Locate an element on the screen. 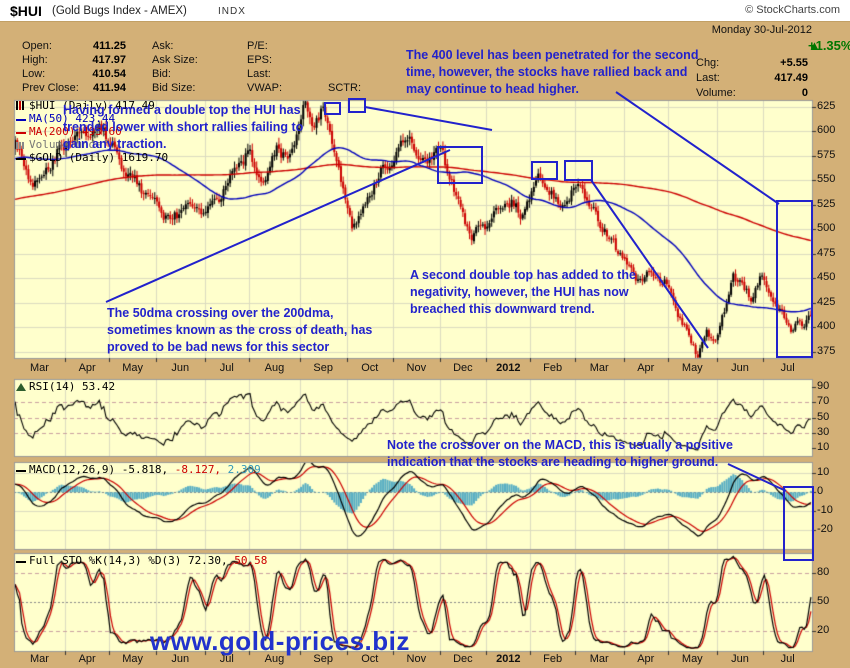 This screenshot has height=668, width=850. legend-ma200: MA(200) 493.60 is located at coordinates (69, 132).